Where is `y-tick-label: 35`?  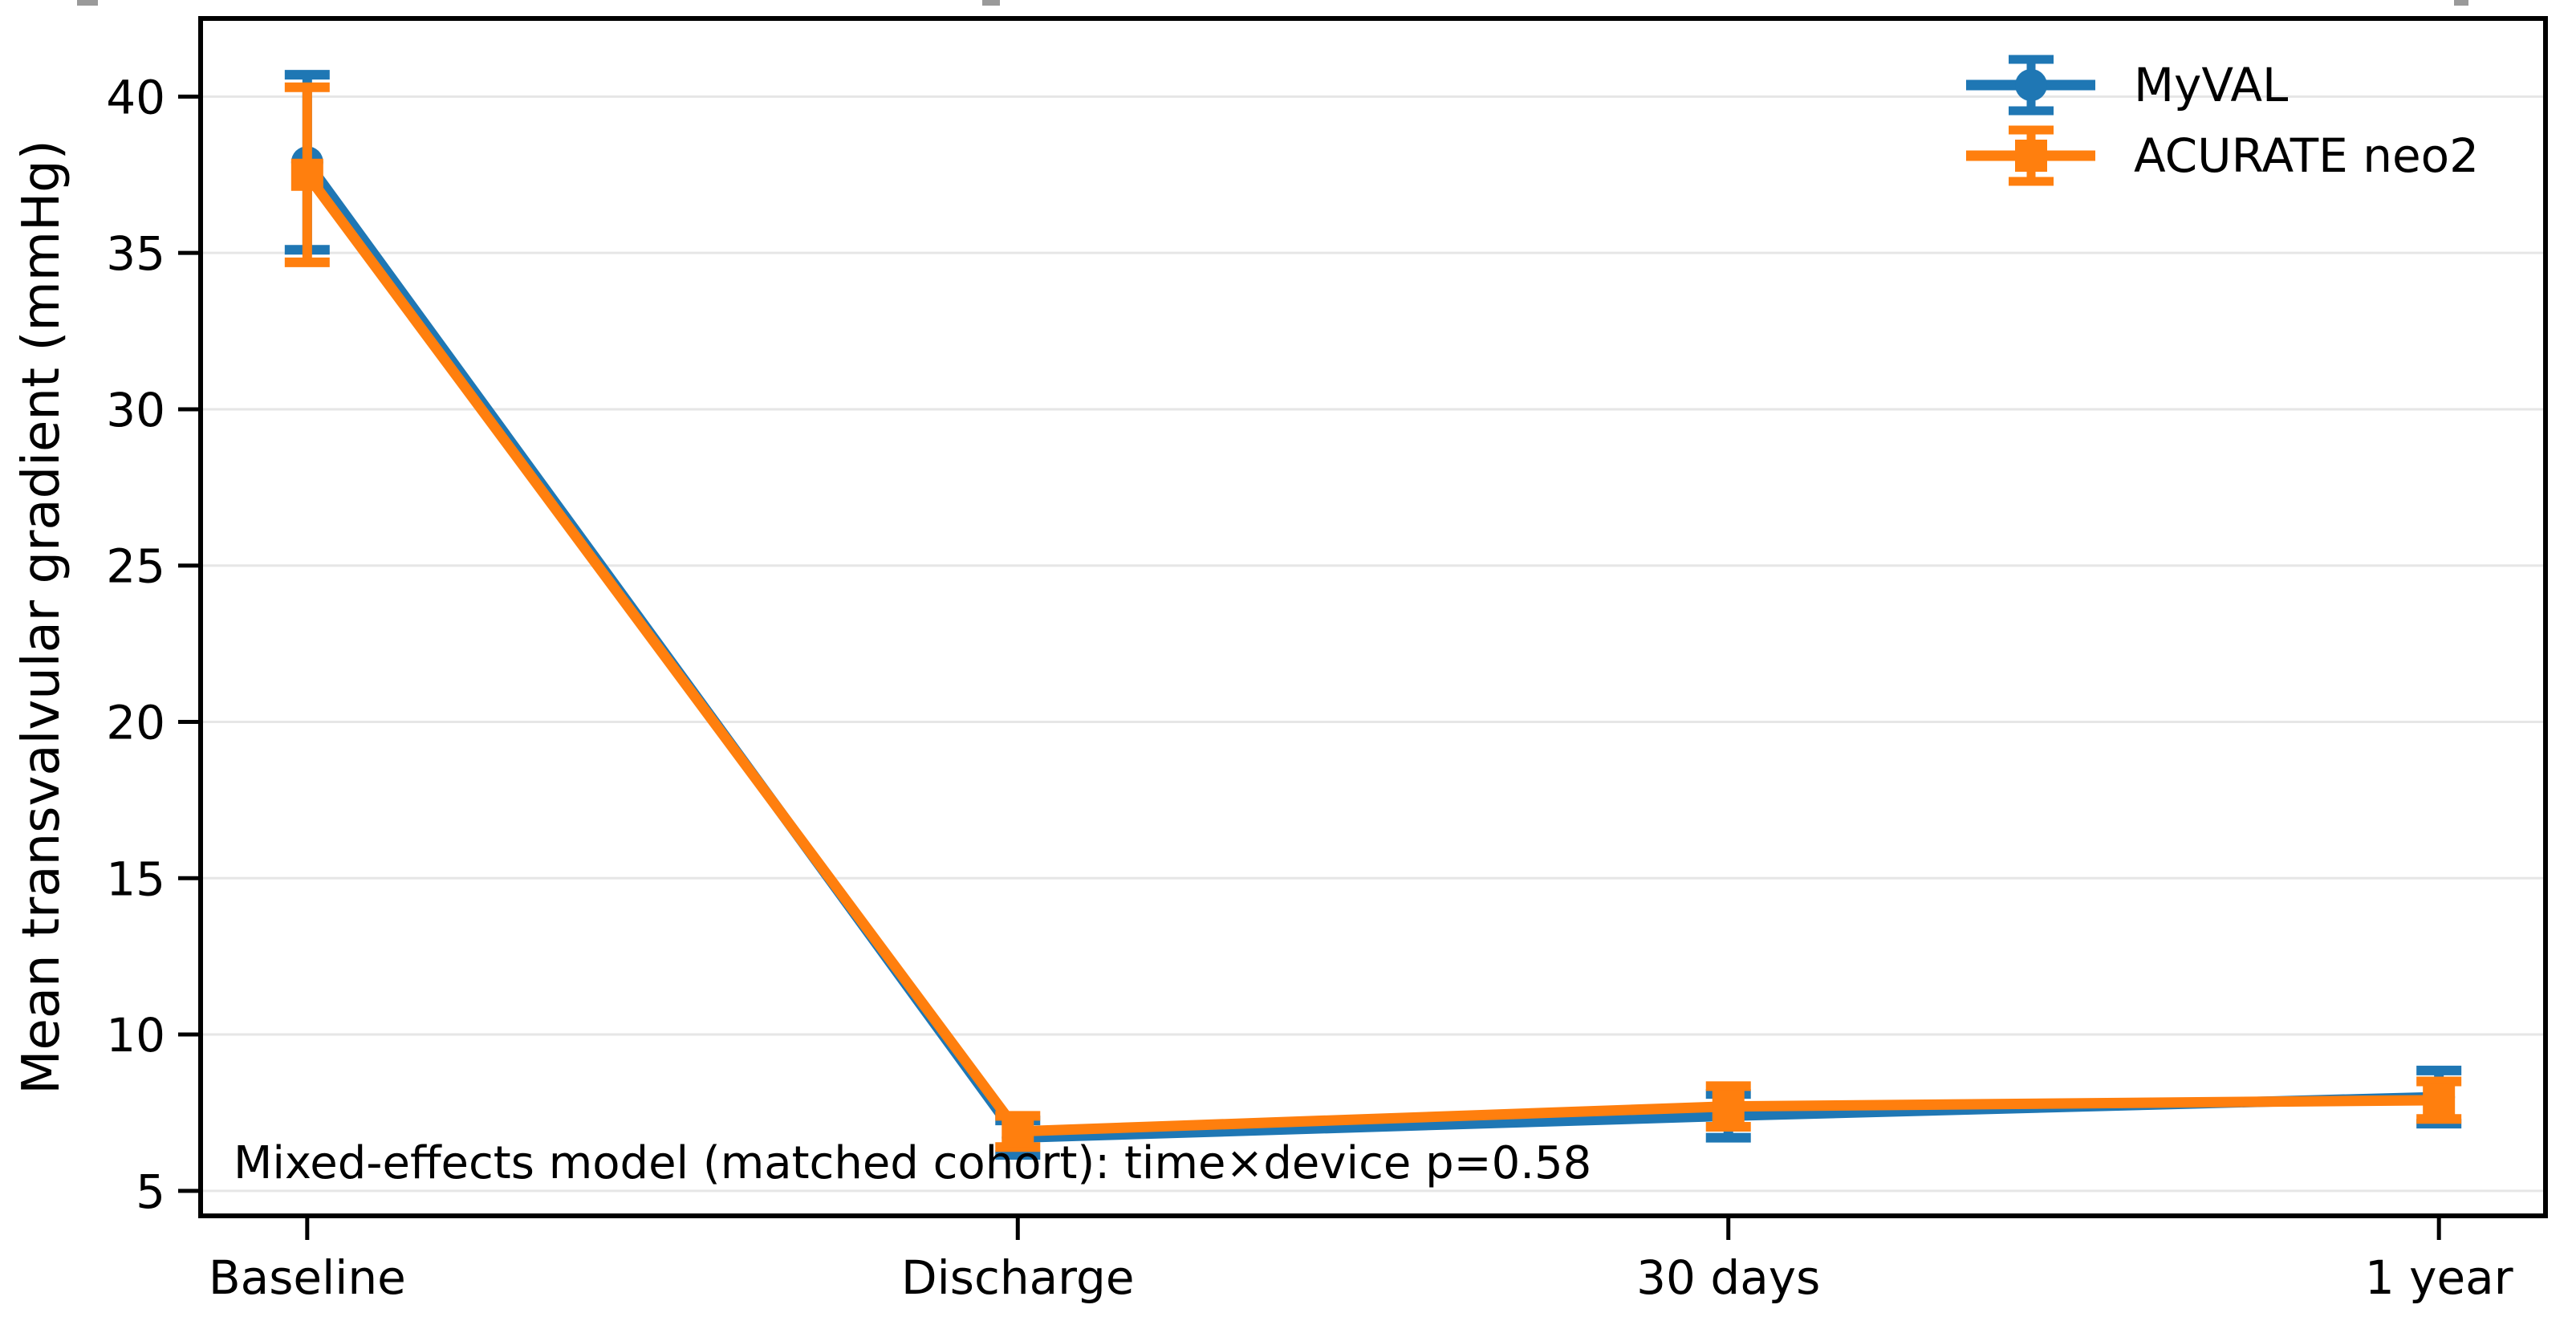 y-tick-label: 35 is located at coordinates (135, 253).